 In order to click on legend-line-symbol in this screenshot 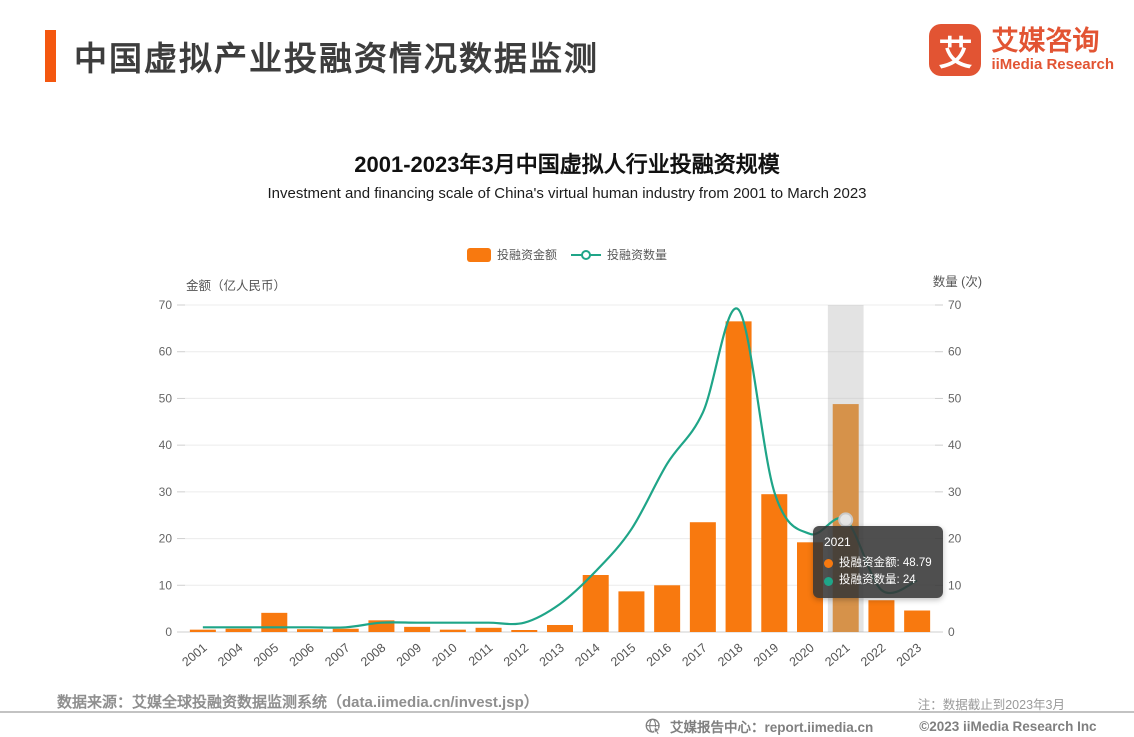, I will do `click(586, 254)`.